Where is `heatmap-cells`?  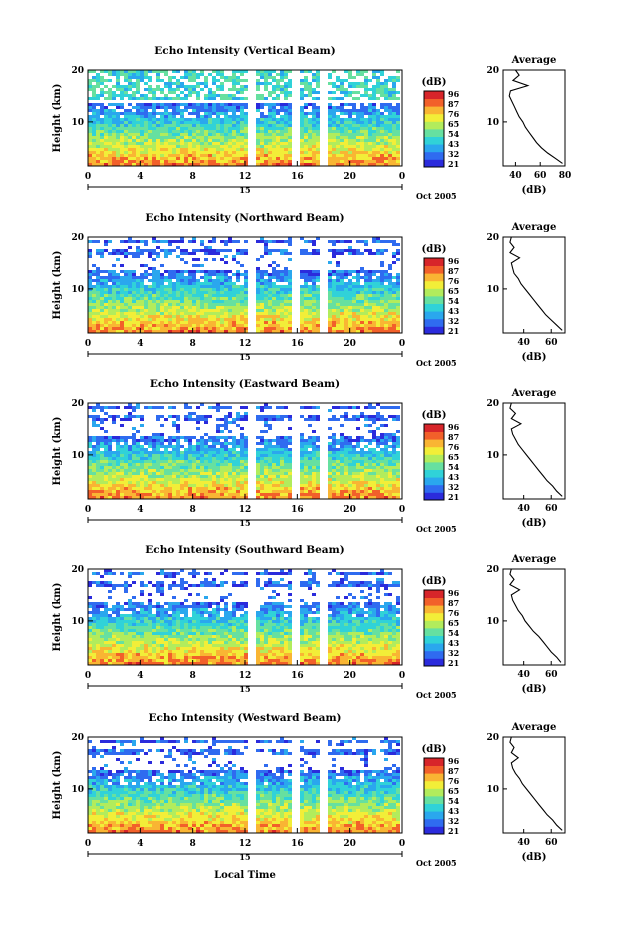
heatmap-cells is located at coordinates (244, 118).